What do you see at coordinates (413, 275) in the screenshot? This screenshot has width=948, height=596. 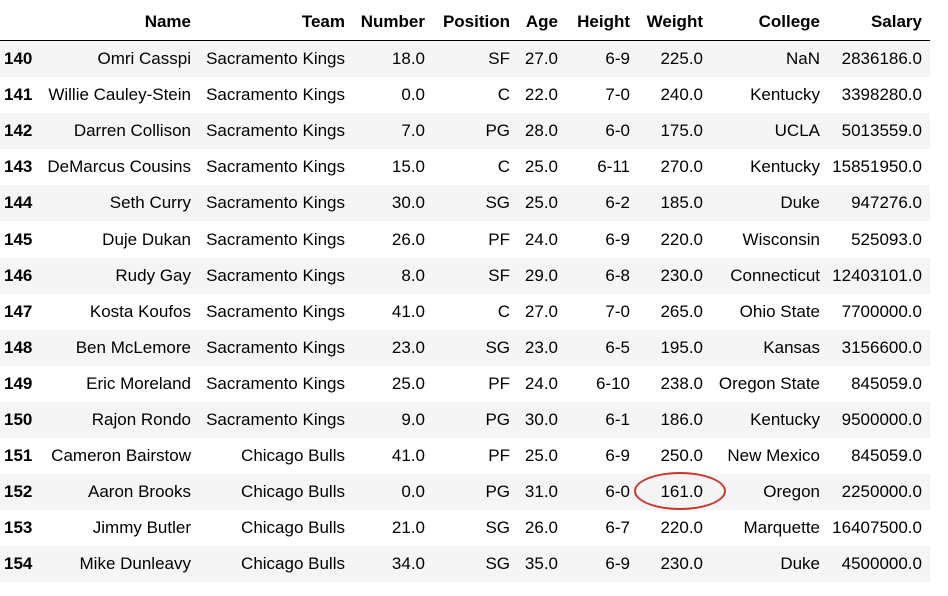 I see `cell-number: 8.0` at bounding box center [413, 275].